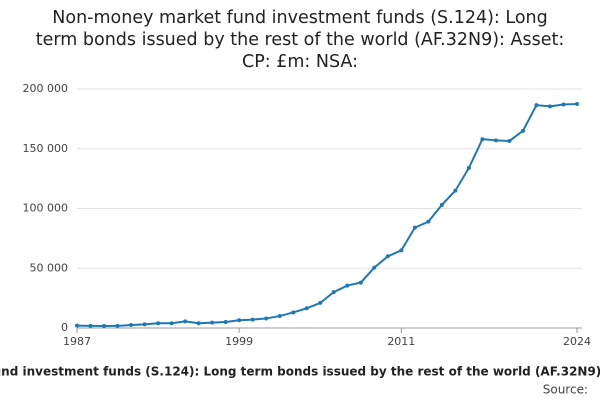 This screenshot has height=400, width=600. I want to click on source: Source:, so click(565, 390).